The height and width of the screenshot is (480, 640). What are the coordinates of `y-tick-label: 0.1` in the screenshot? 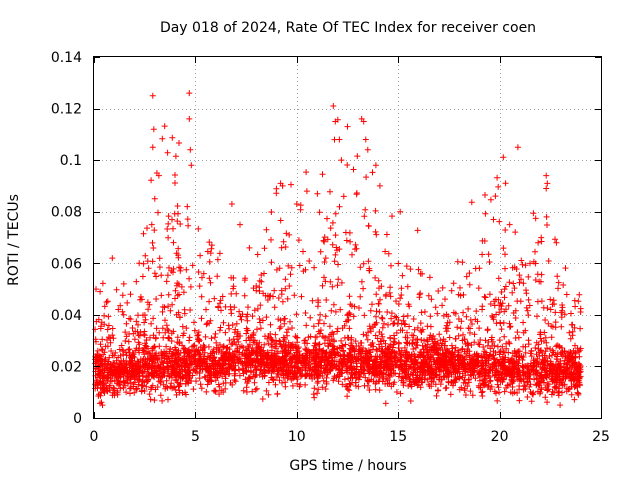 It's located at (71, 161).